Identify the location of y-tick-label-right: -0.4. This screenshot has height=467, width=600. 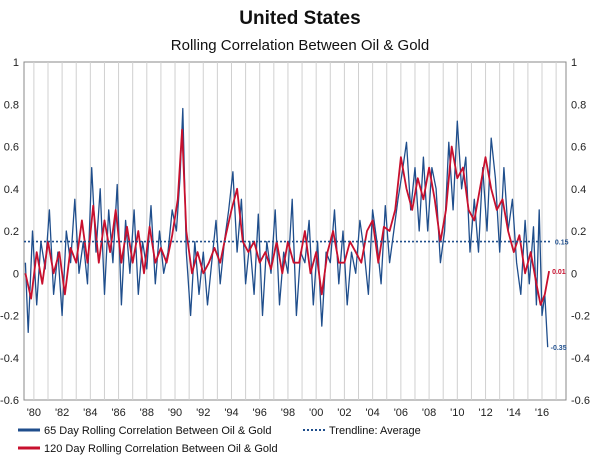
(580, 359).